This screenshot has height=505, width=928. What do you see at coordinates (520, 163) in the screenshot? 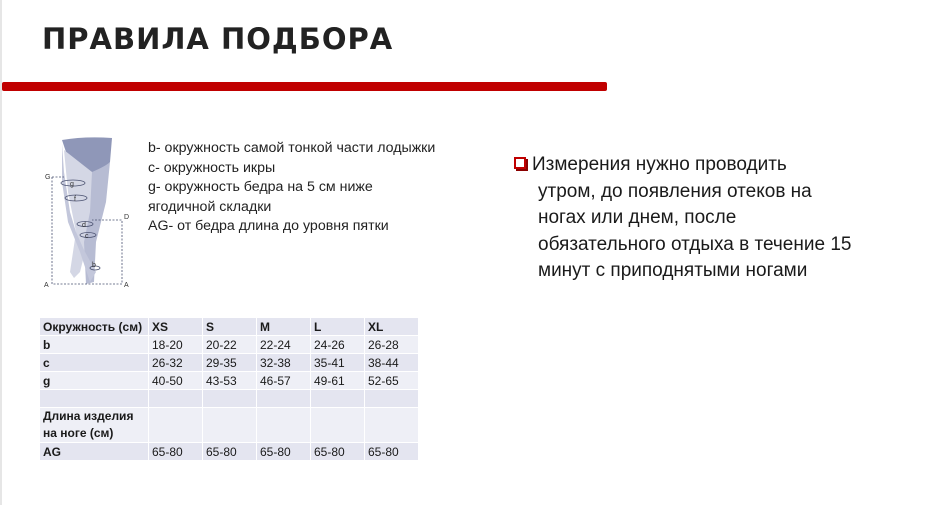
I see `square-bullet-icon` at bounding box center [520, 163].